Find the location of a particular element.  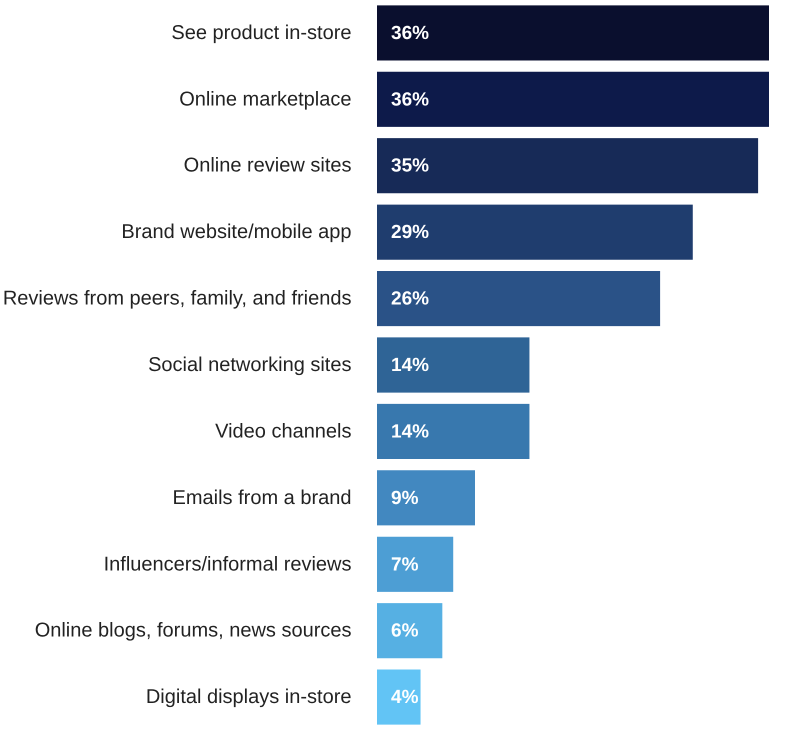

data-label: 7% is located at coordinates (405, 565).